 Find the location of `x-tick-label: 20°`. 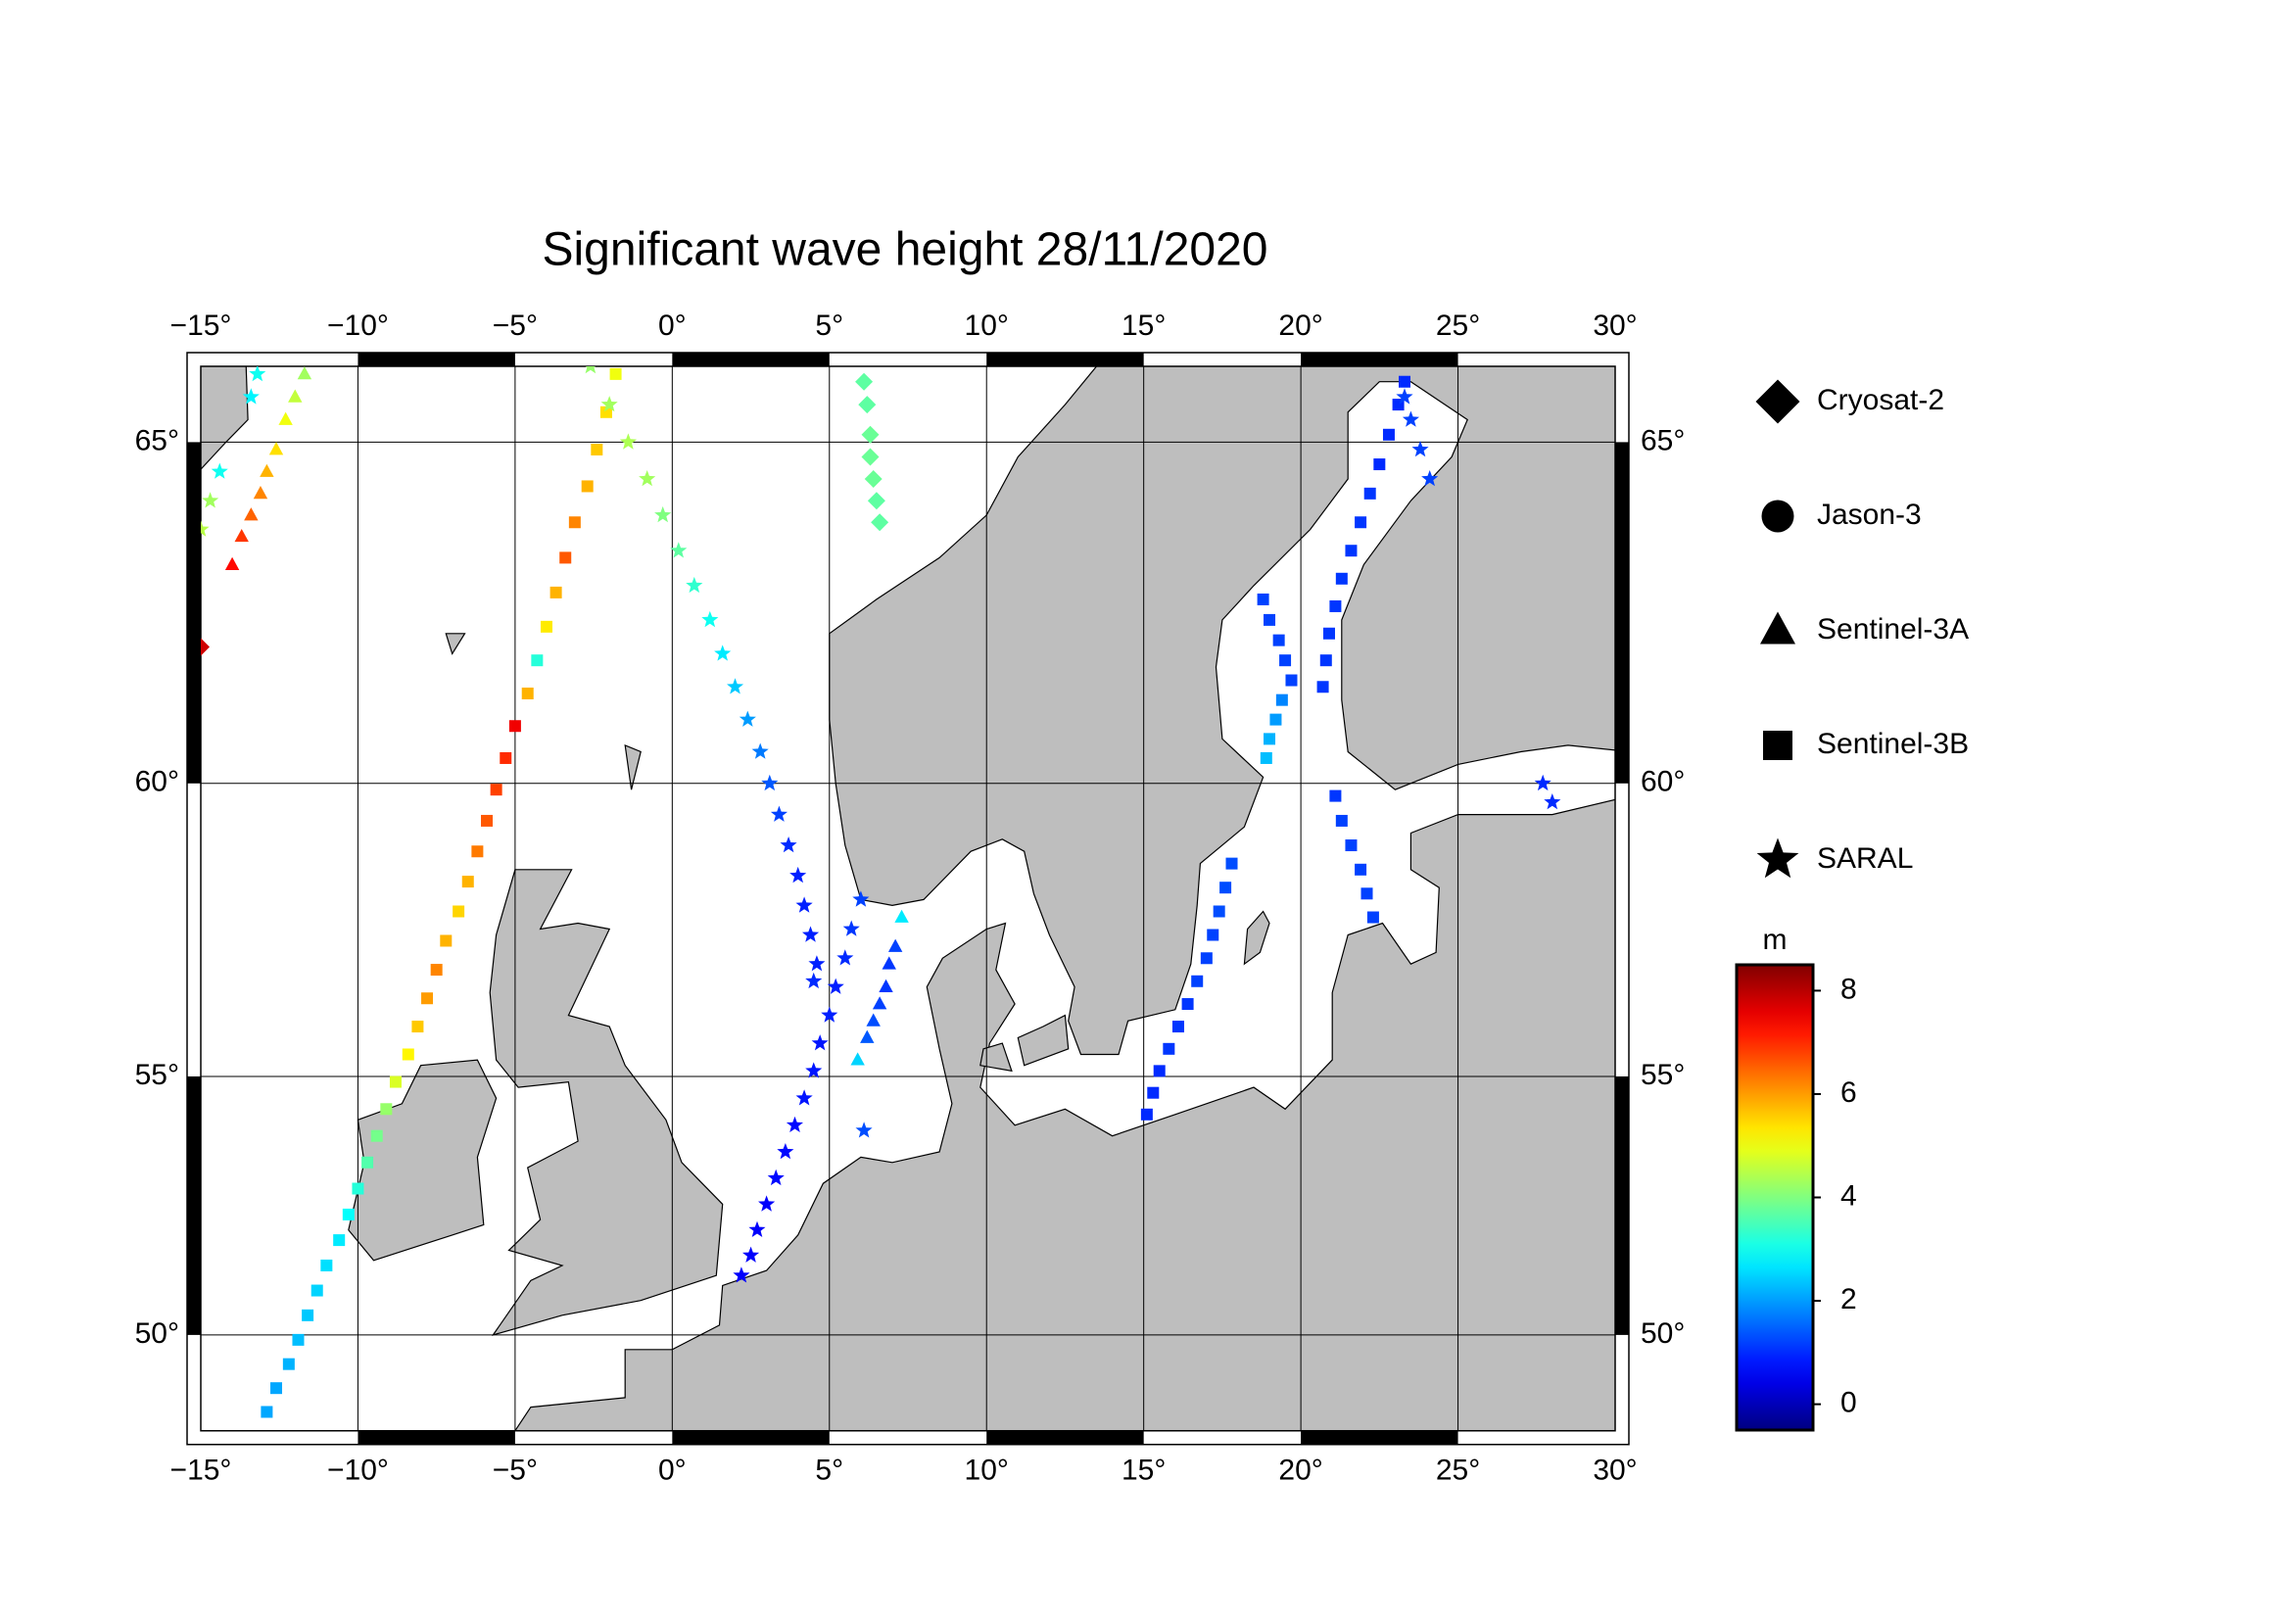

x-tick-label: 20° is located at coordinates (1300, 1471).